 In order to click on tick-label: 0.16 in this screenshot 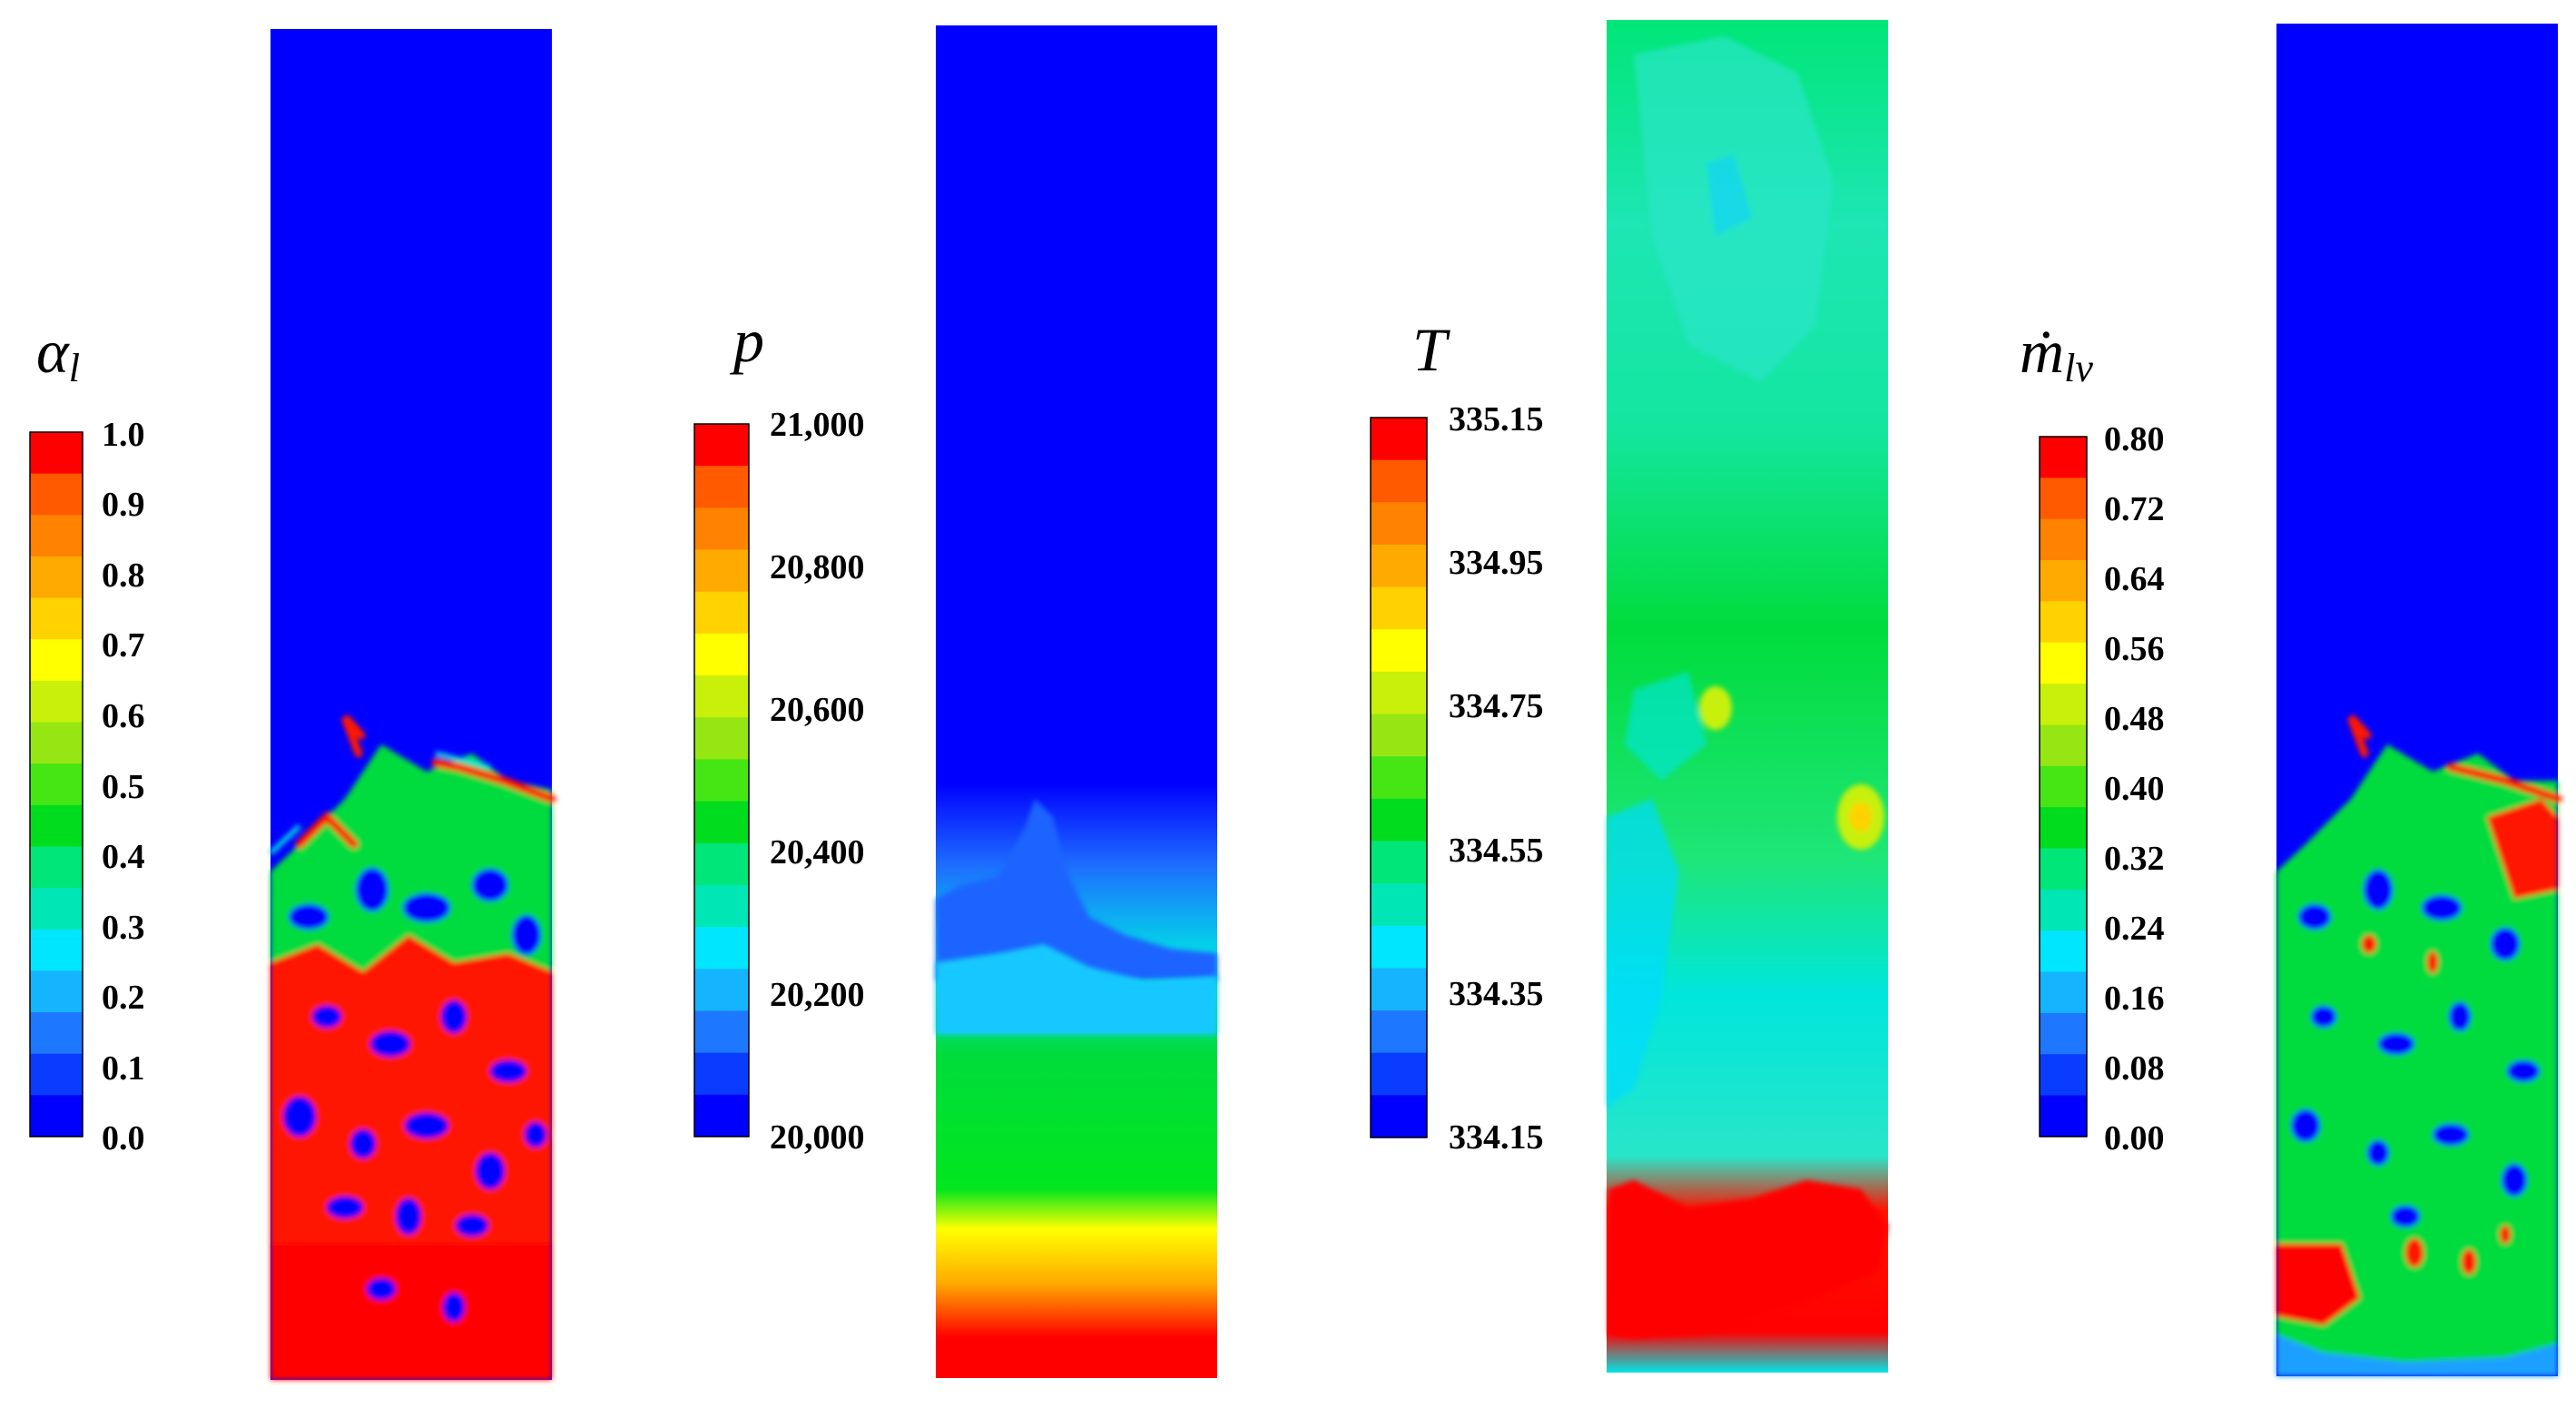, I will do `click(2134, 999)`.